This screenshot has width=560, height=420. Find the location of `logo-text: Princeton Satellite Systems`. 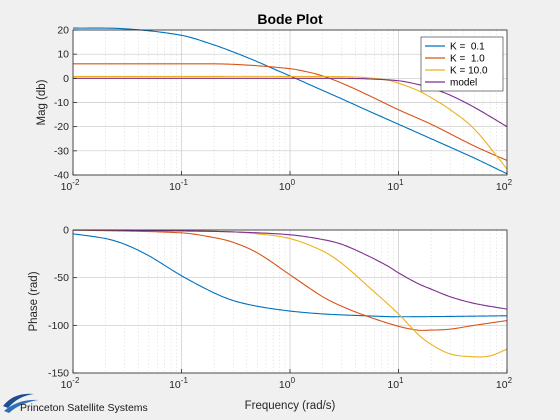

logo-text: Princeton Satellite Systems is located at coordinates (84, 408).